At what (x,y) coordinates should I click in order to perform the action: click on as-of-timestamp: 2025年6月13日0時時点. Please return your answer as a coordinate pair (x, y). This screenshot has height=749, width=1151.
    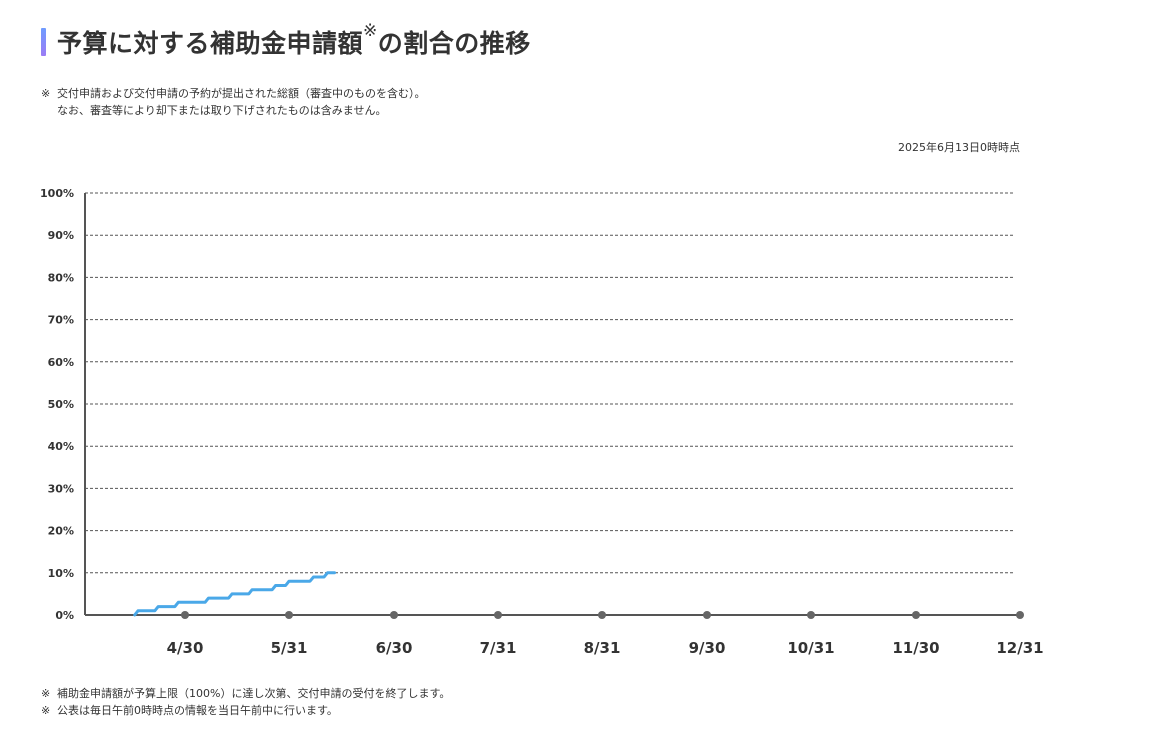
    Looking at the image, I should click on (959, 147).